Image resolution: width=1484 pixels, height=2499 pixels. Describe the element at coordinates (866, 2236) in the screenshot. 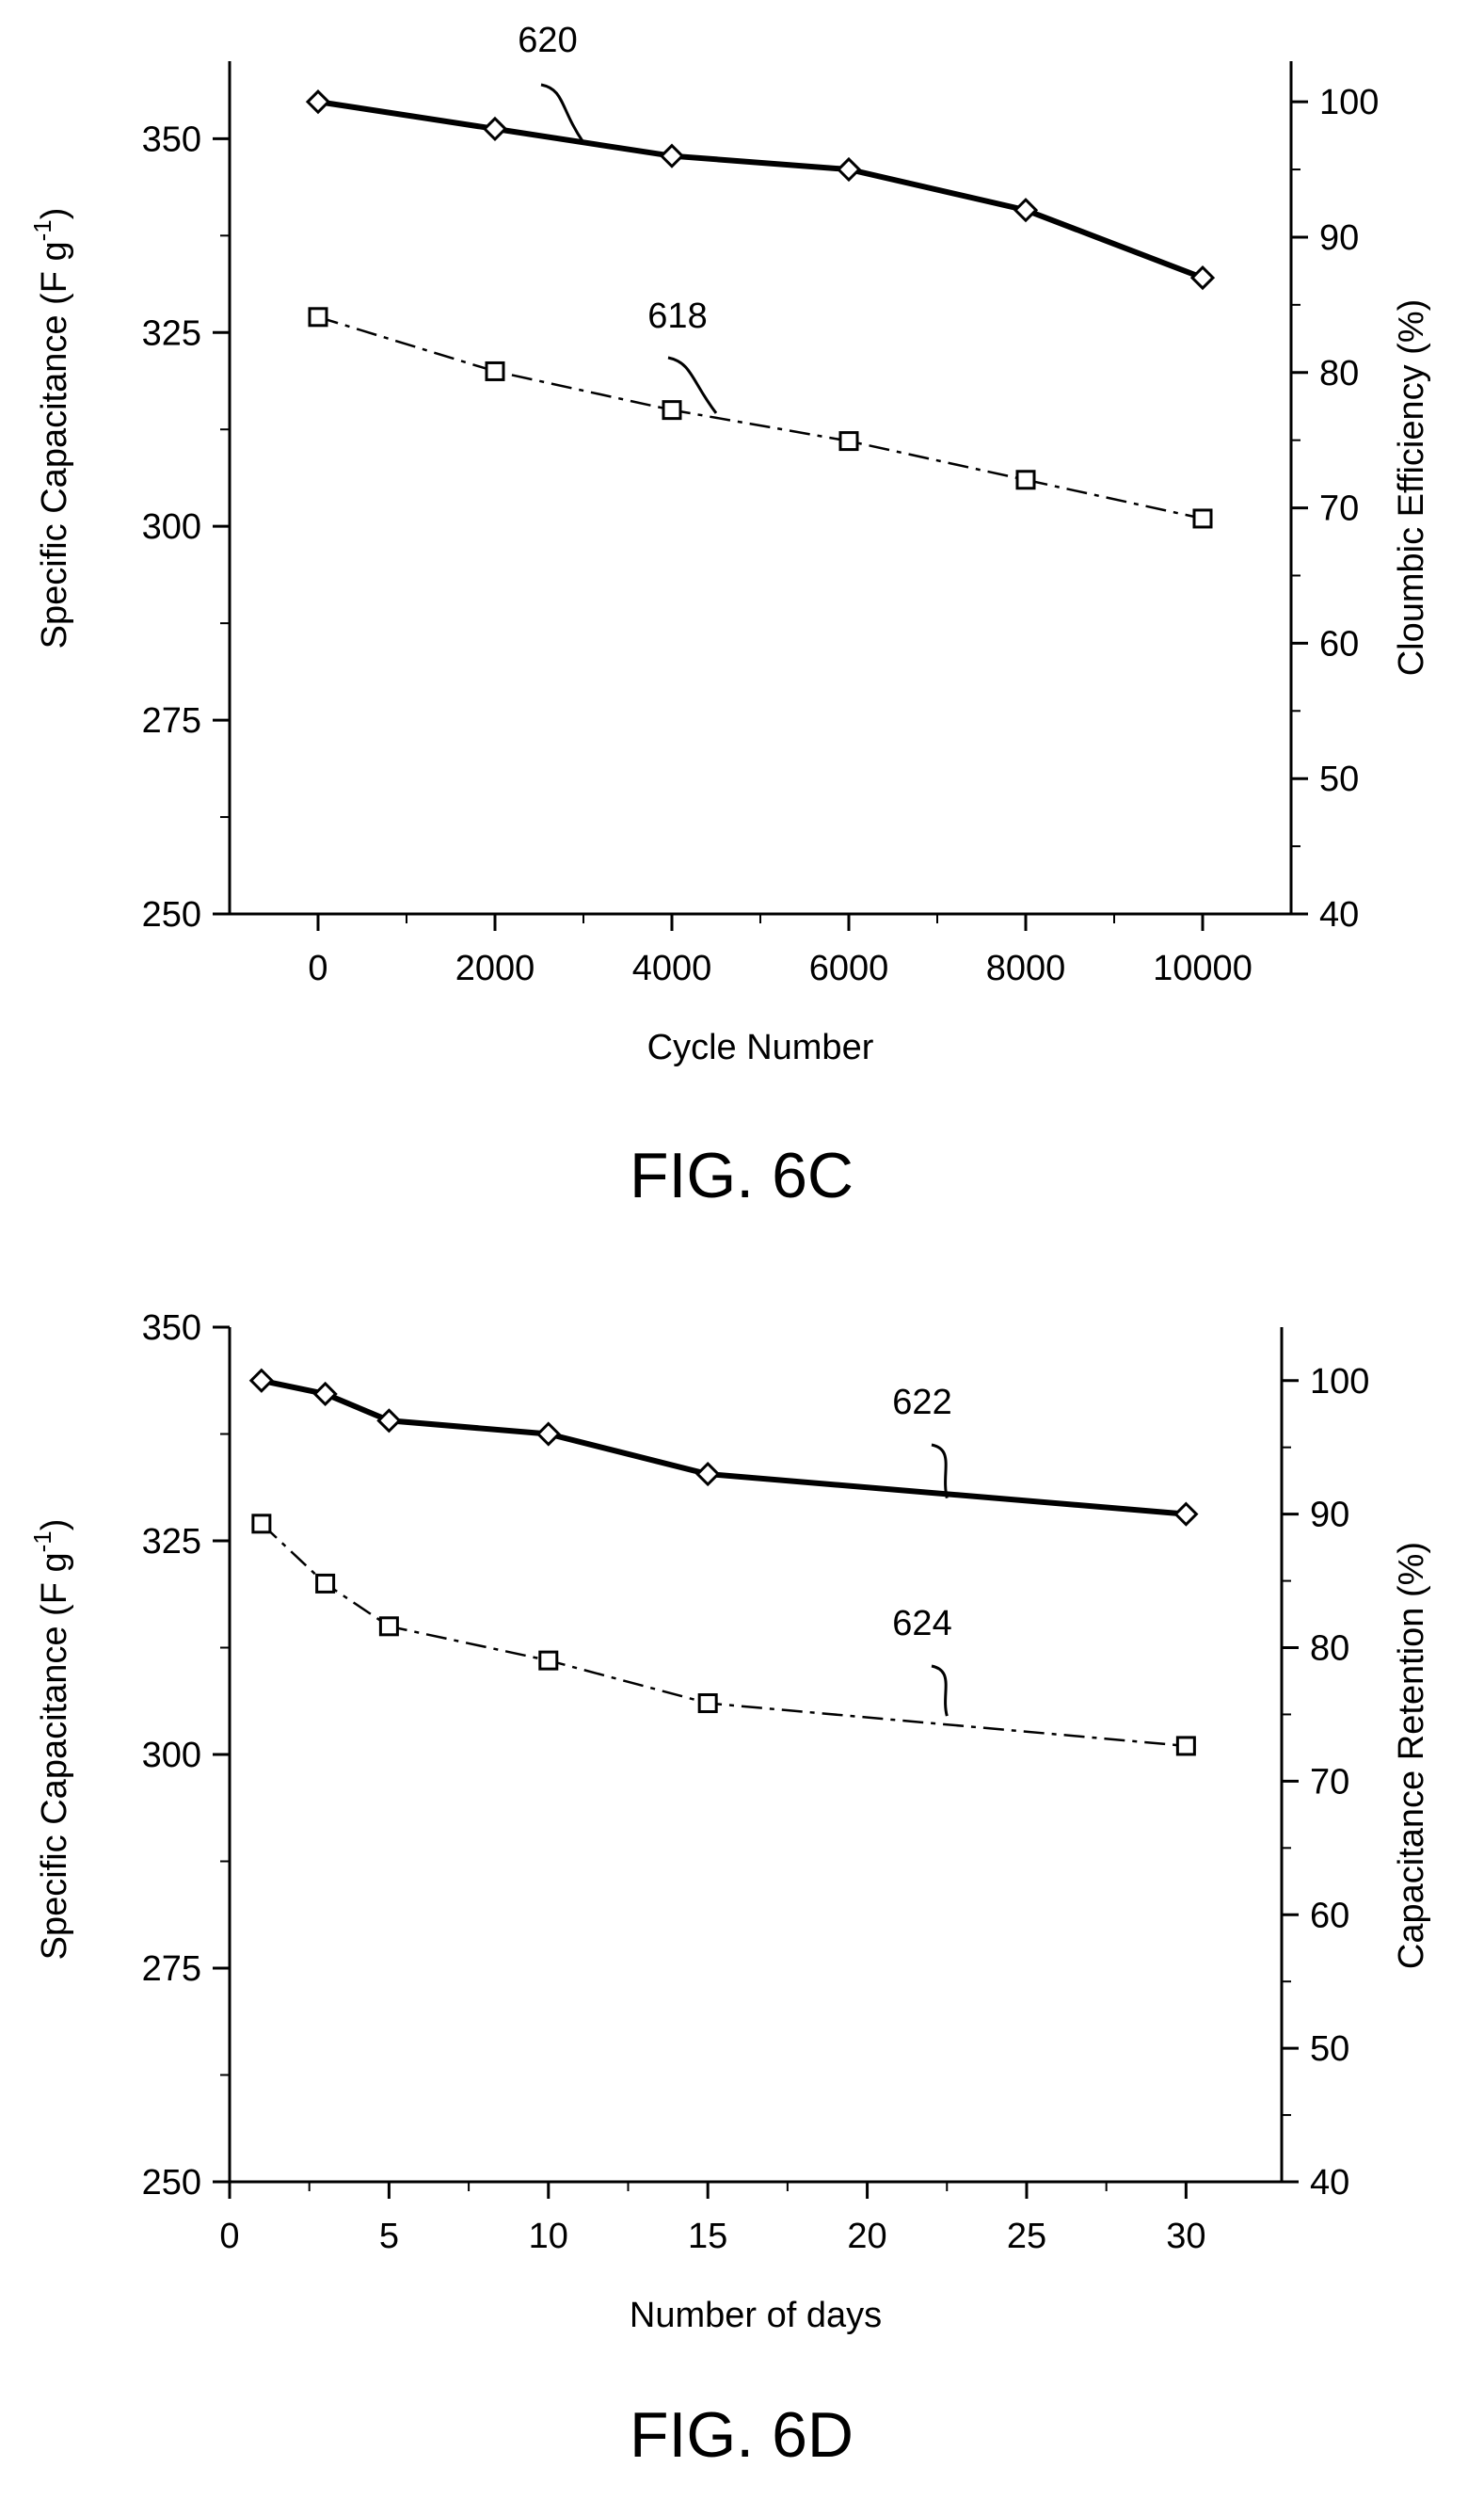

I see `x-tick-label: 20` at that location.